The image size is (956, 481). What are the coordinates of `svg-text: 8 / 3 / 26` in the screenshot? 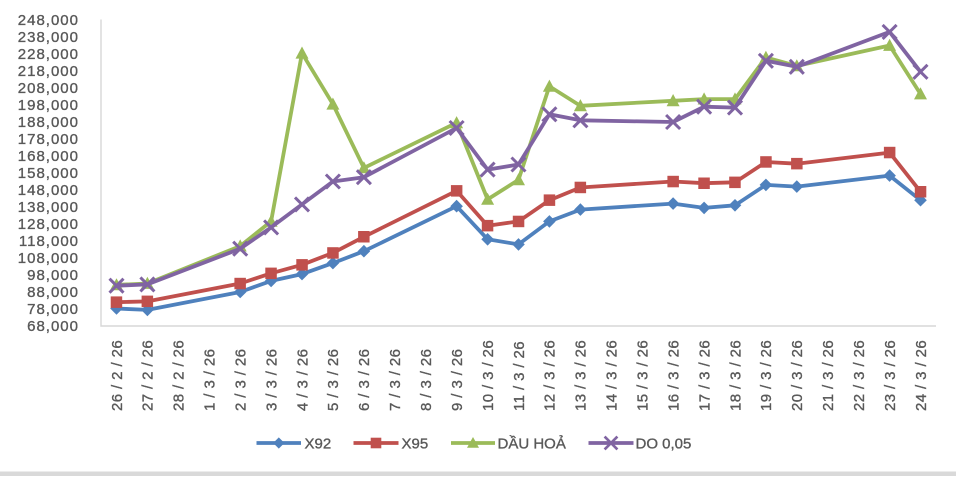 It's located at (426, 380).